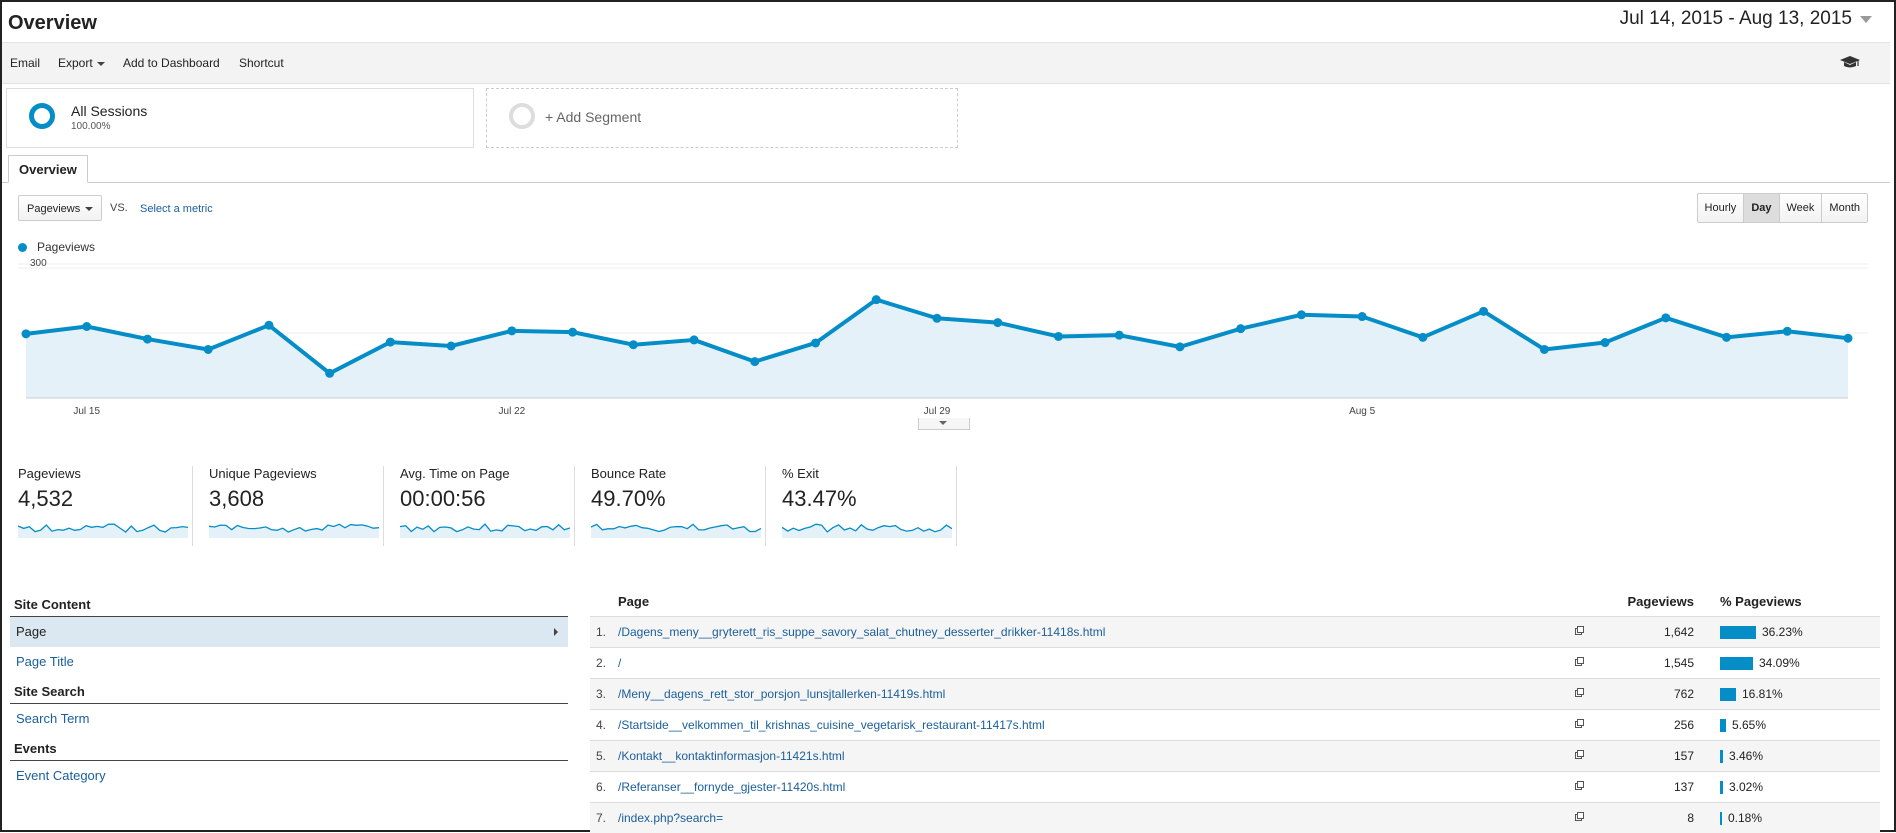 The width and height of the screenshot is (1896, 833). Describe the element at coordinates (1746, 787) in the screenshot. I see `pct-value: 3.02%` at that location.